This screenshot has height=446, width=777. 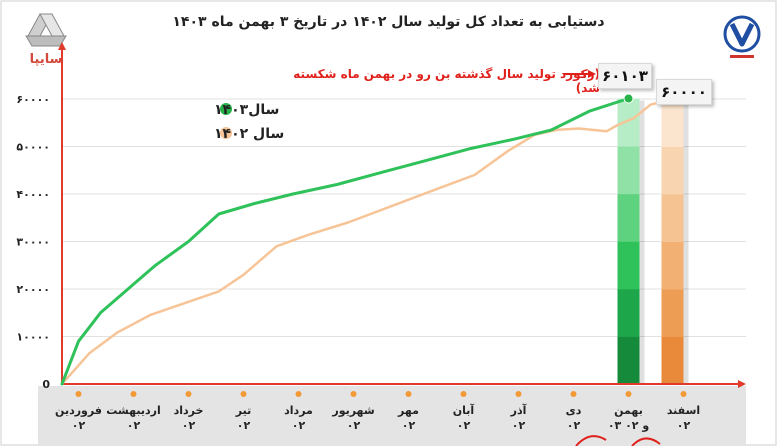 What do you see at coordinates (298, 410) in the screenshot?
I see `x-tick-label: مرداد` at bounding box center [298, 410].